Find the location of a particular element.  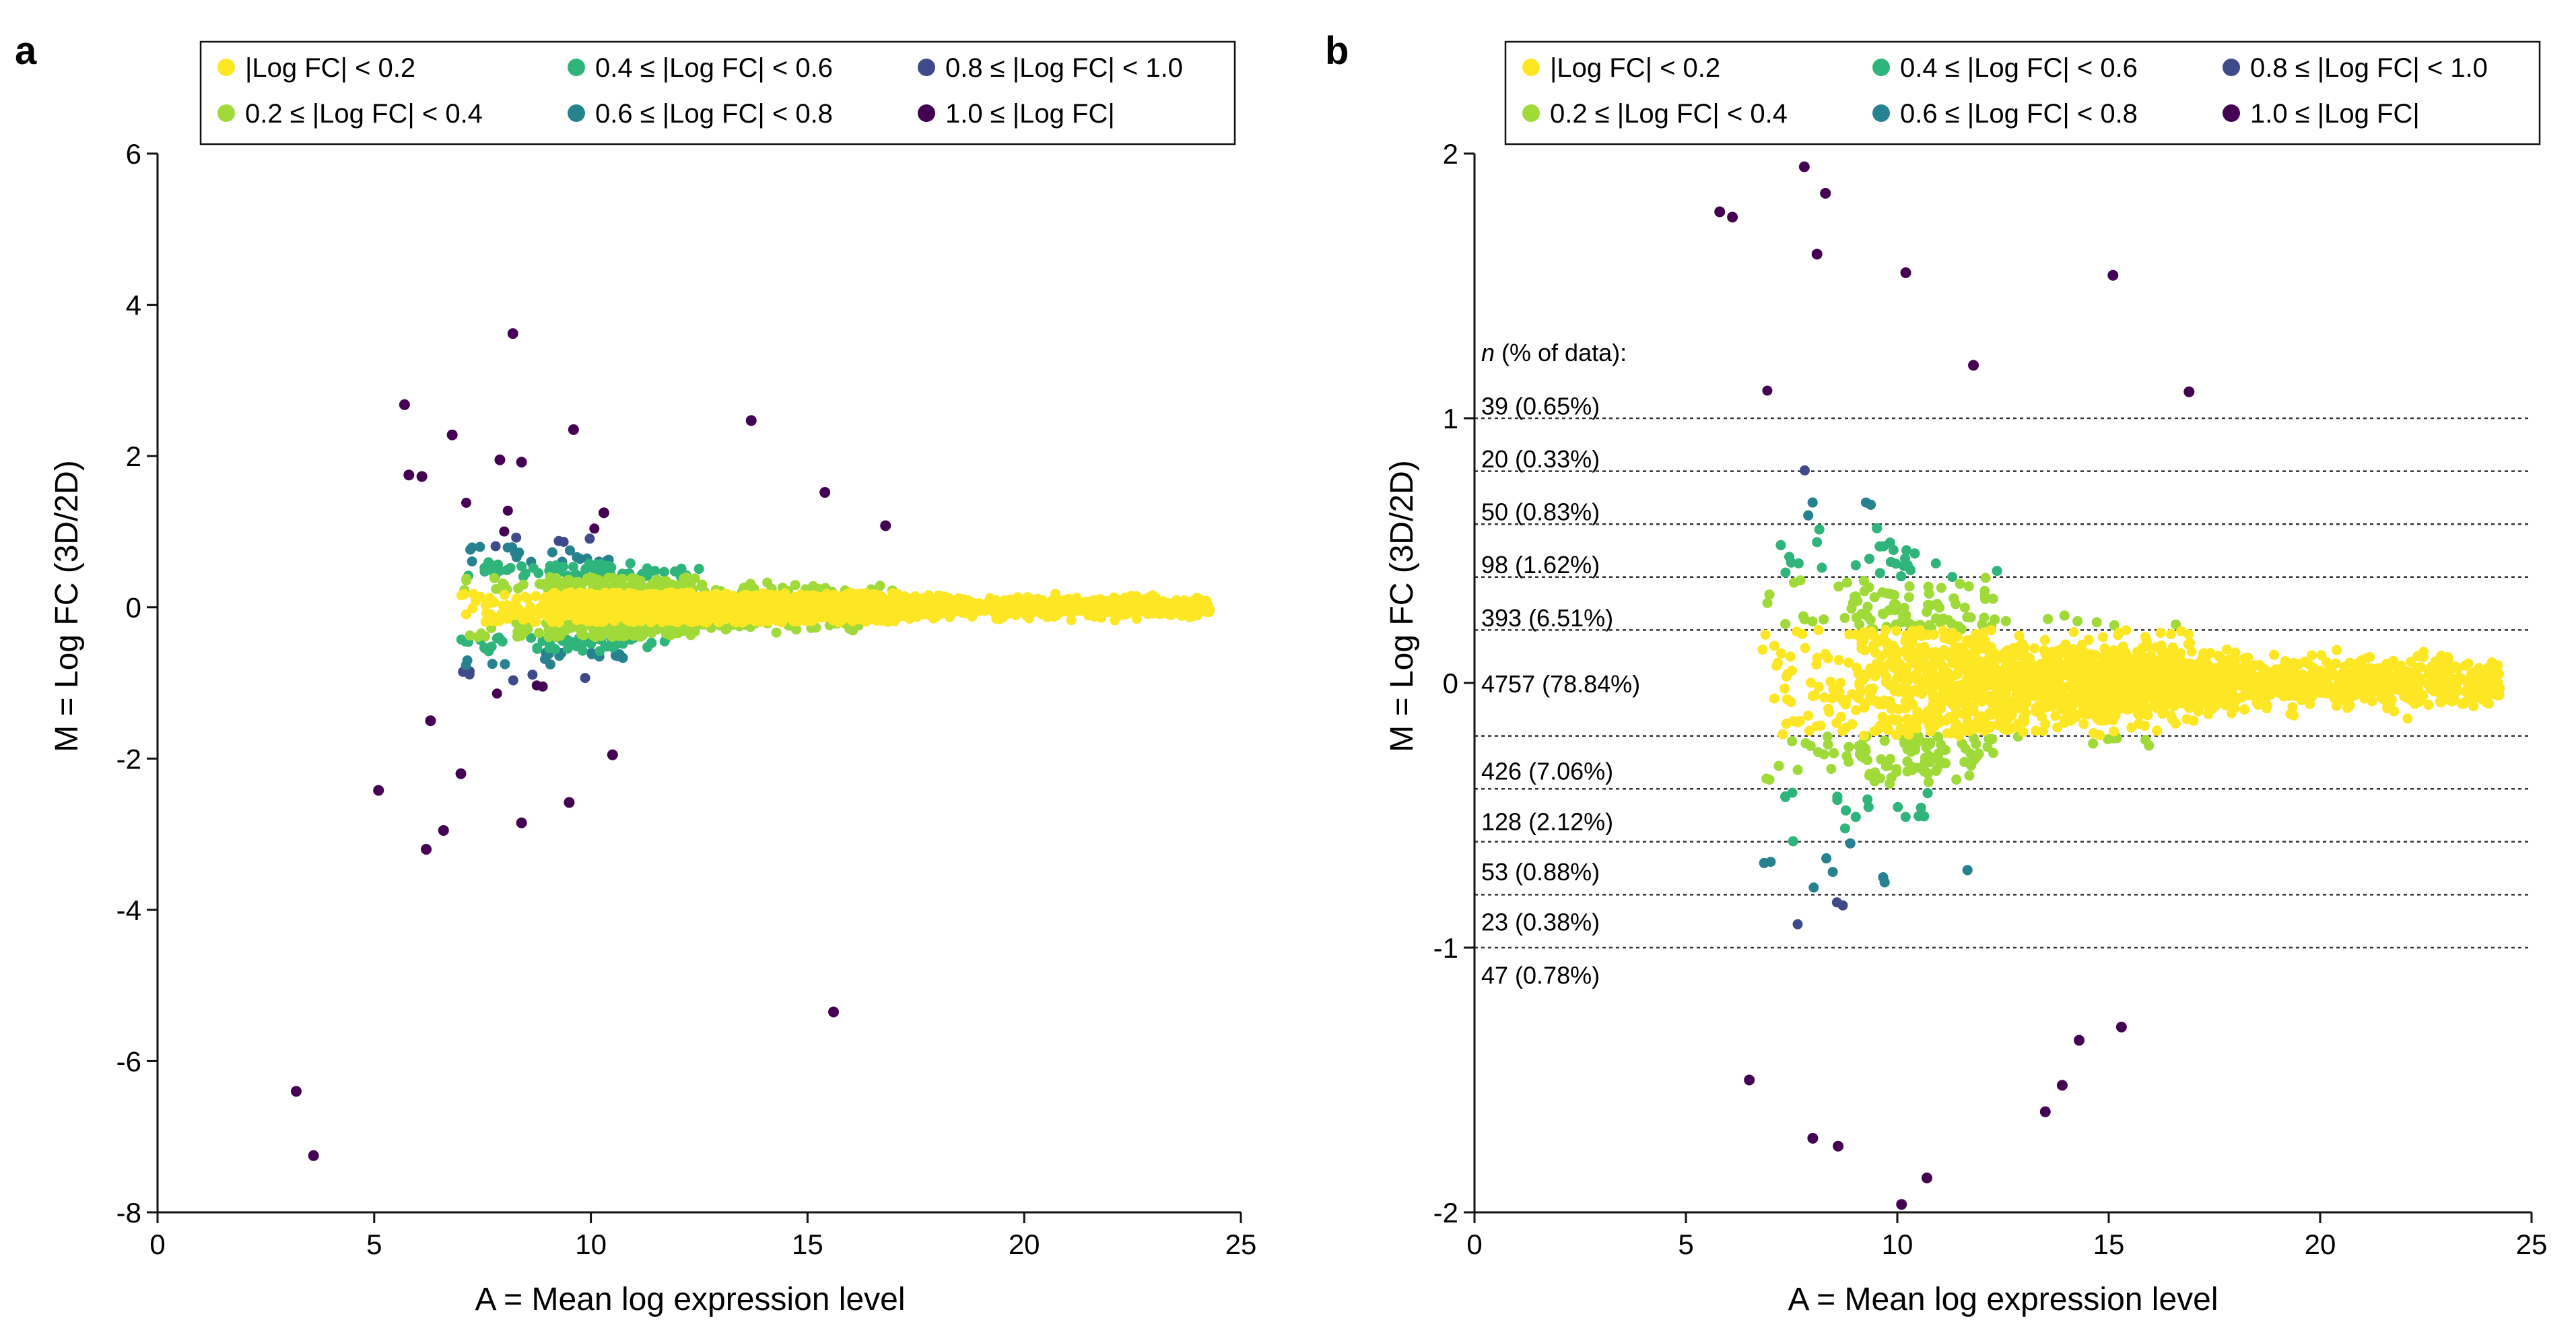

x-tick-label: 25 is located at coordinates (1241, 1244).